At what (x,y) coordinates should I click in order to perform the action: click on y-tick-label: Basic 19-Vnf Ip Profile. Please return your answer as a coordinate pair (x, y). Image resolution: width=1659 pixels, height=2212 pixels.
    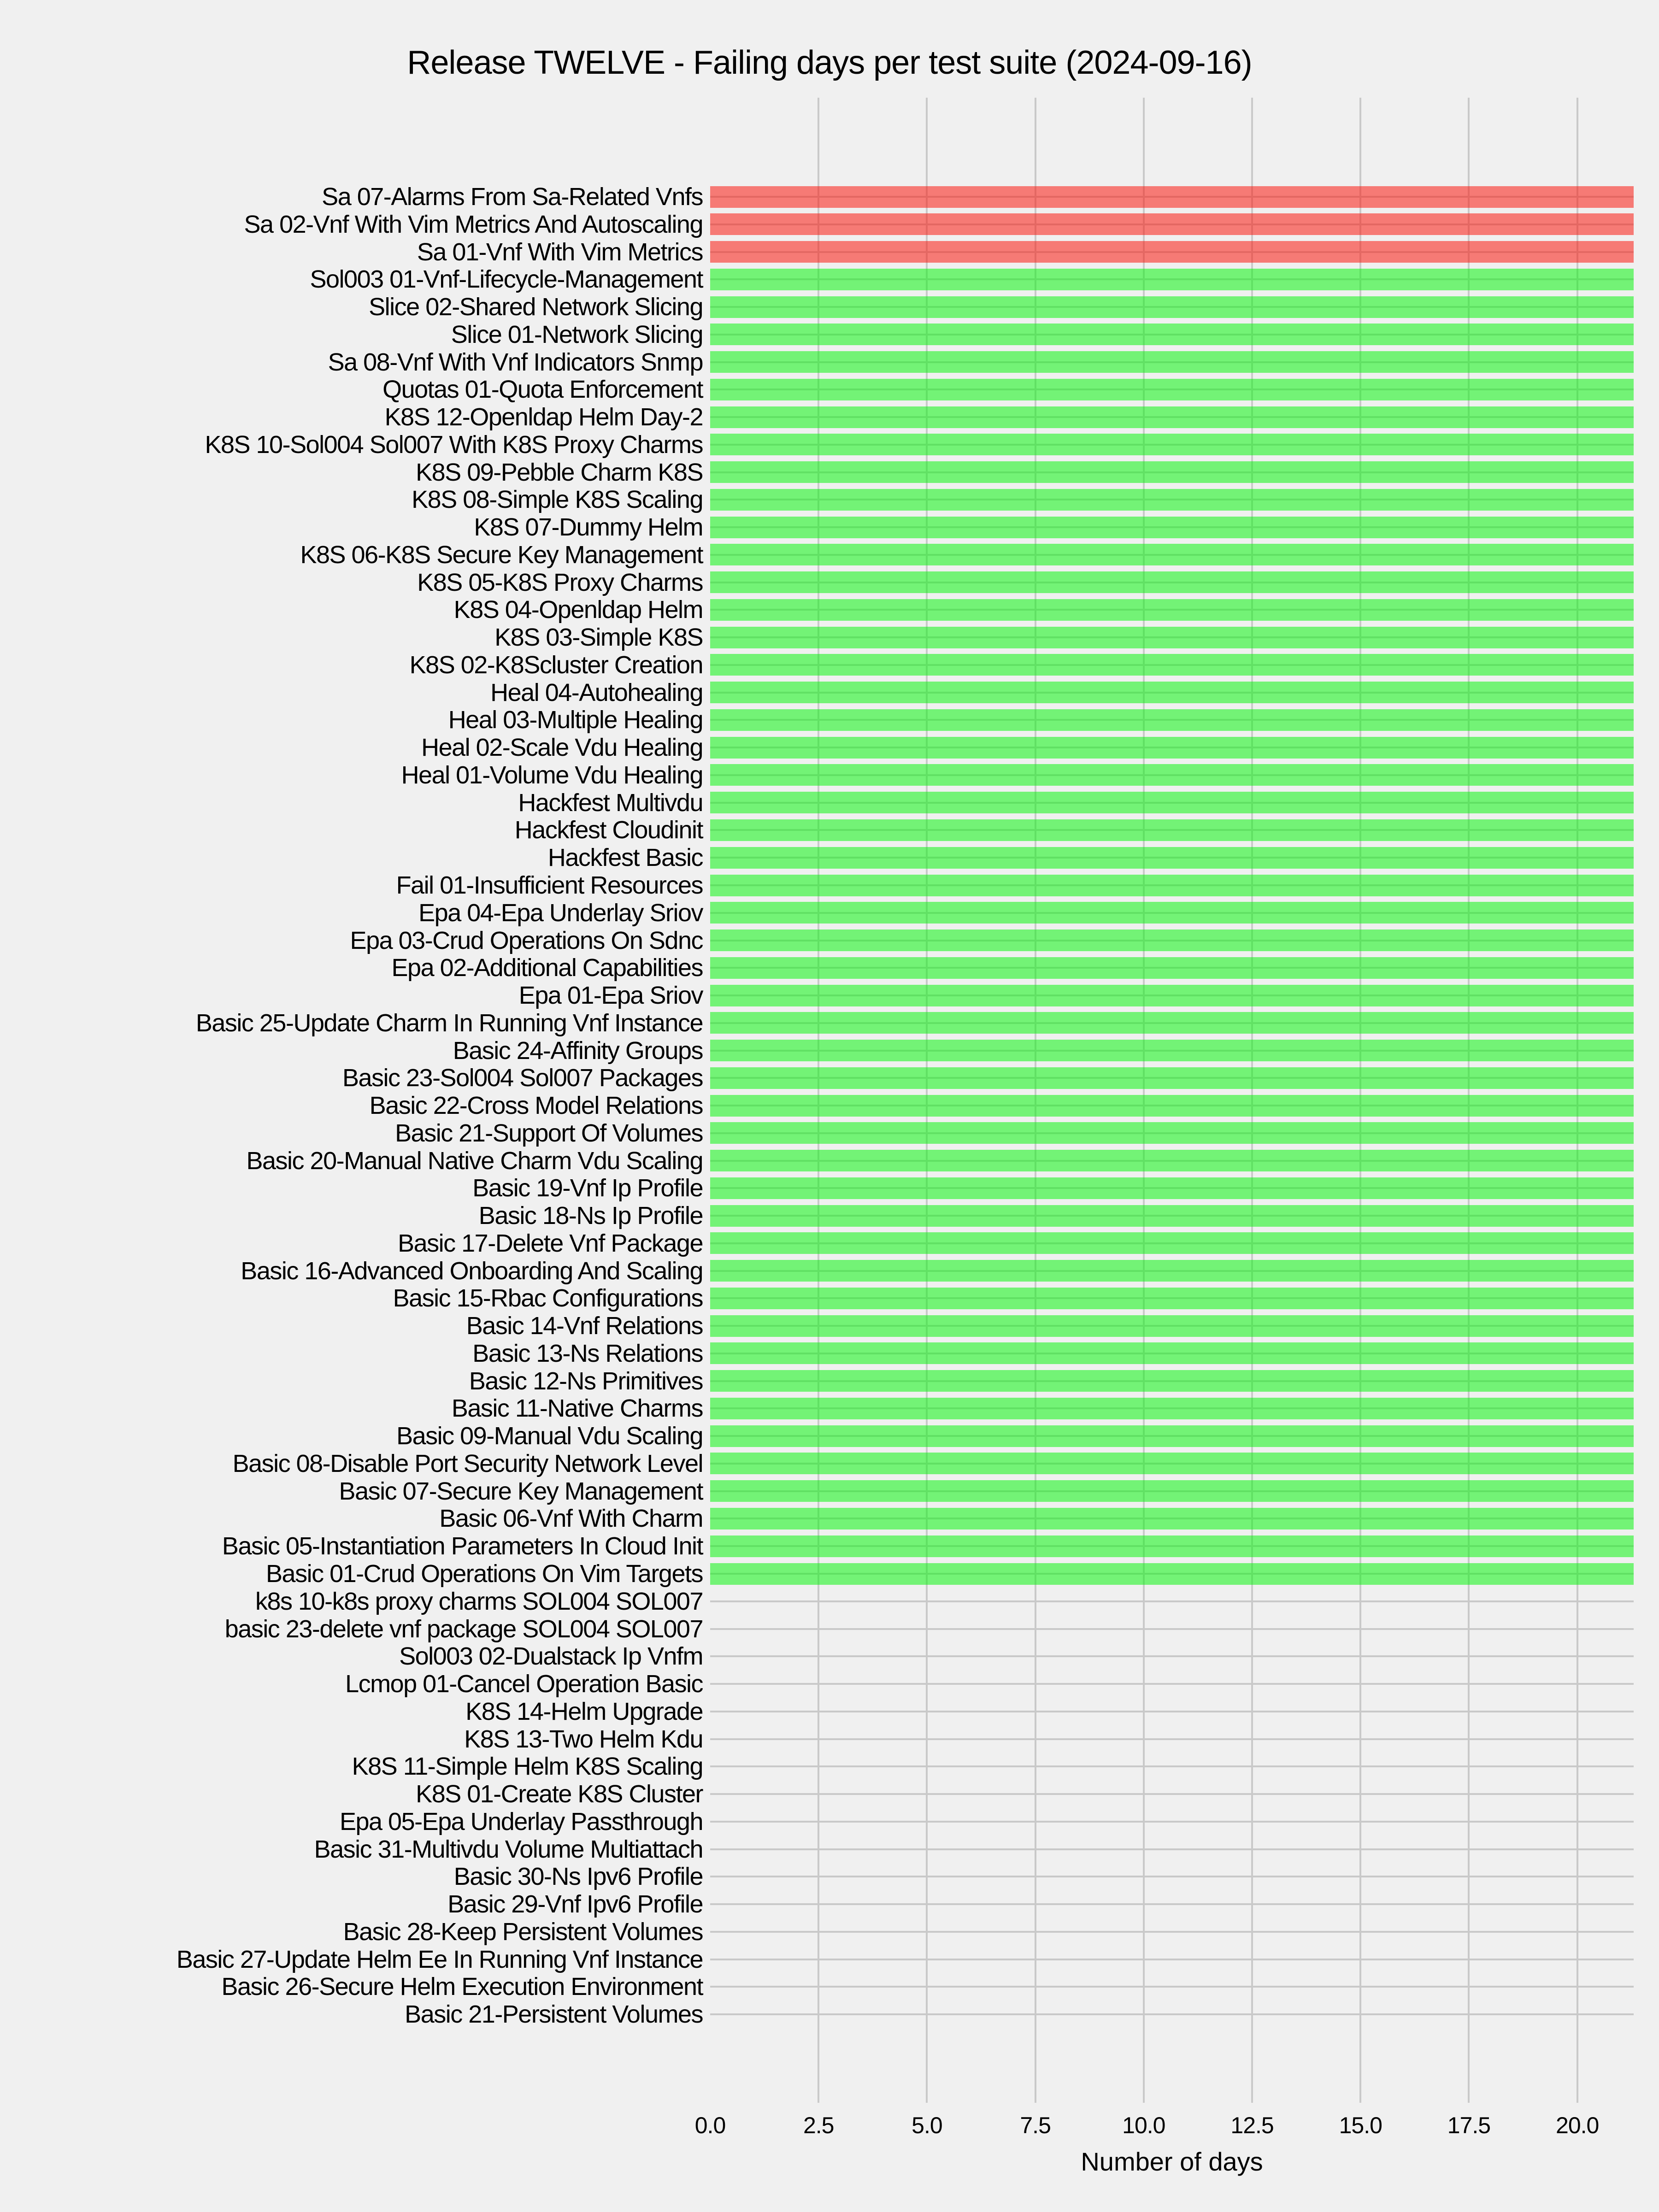
    Looking at the image, I should click on (587, 1188).